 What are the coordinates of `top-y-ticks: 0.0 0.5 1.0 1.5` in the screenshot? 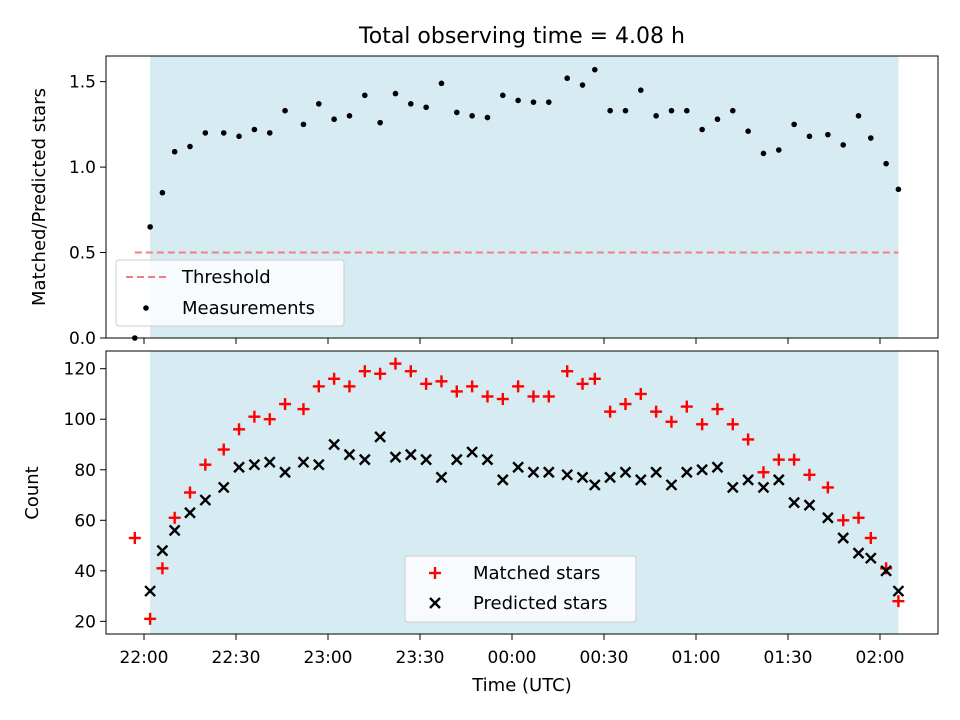 It's located at (87, 211).